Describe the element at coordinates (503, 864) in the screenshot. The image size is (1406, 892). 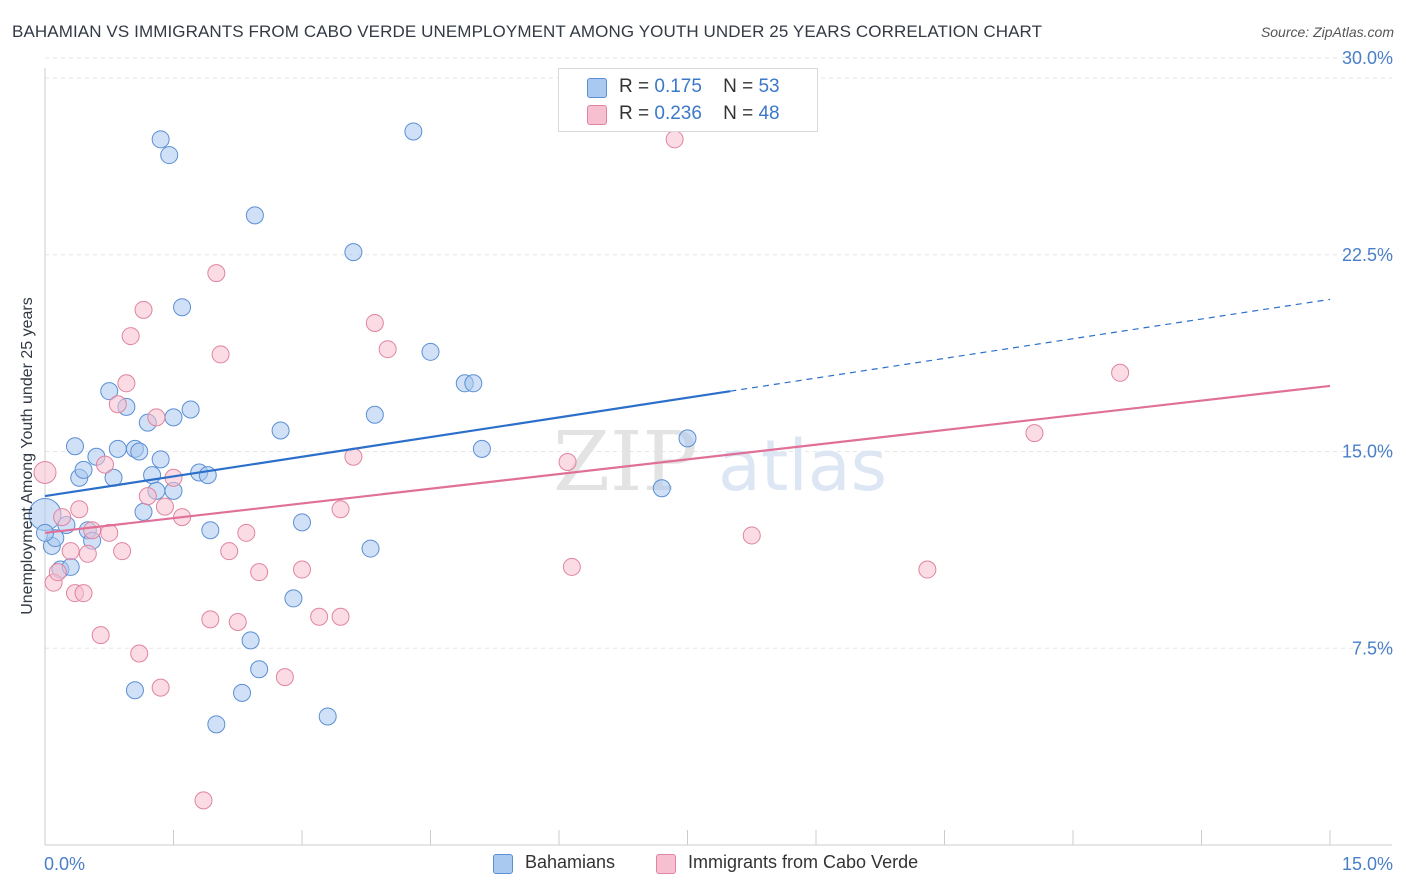
I see `bottom-legend-swatch-blue` at that location.